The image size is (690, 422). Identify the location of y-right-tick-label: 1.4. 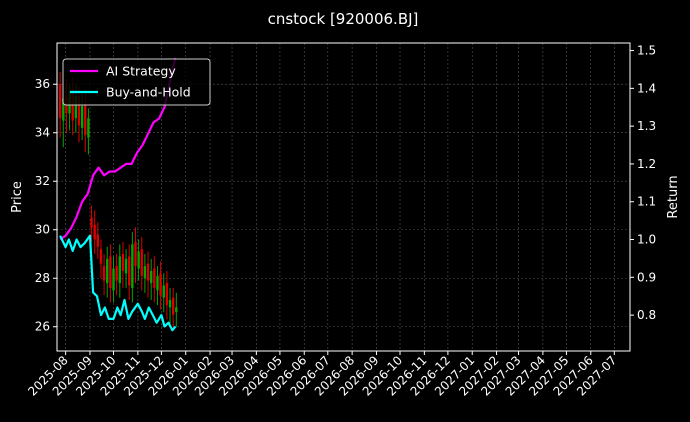
(646, 88).